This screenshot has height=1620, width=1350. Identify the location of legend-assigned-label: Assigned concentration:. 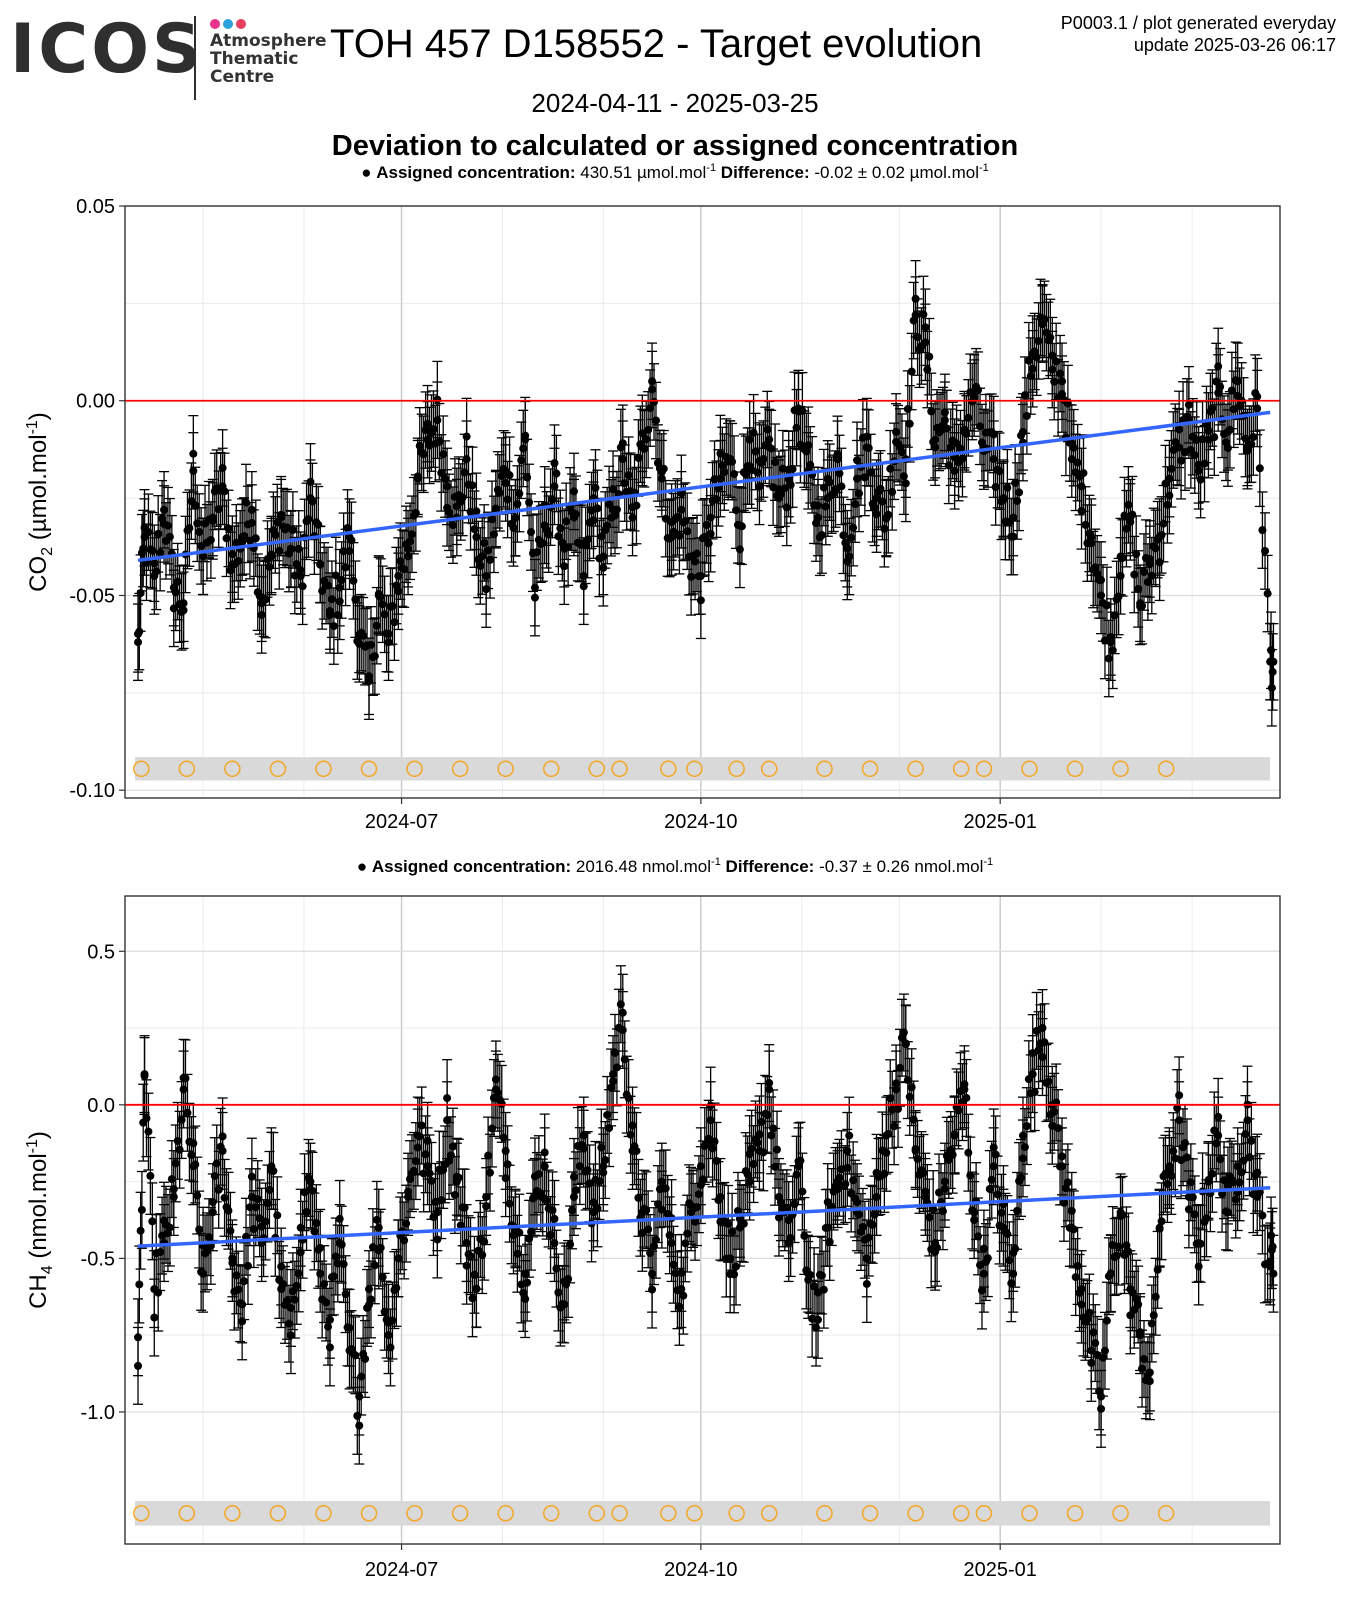
(471, 866).